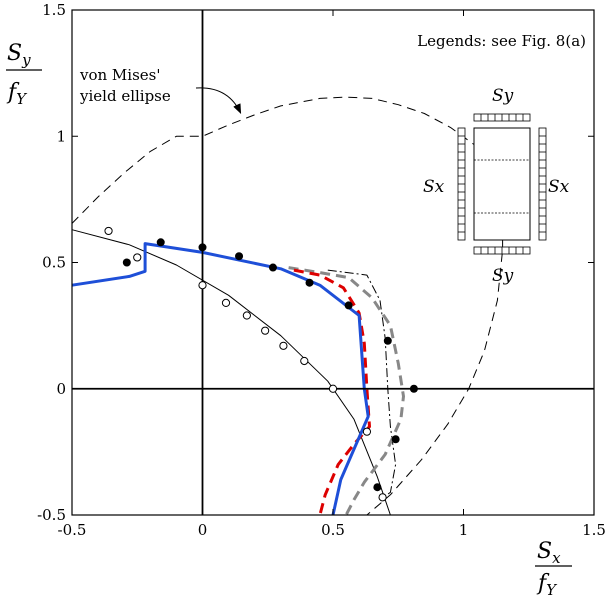 The width and height of the screenshot is (611, 598). Describe the element at coordinates (72, 530) in the screenshot. I see `x-tick-label-1: -0.5` at that location.